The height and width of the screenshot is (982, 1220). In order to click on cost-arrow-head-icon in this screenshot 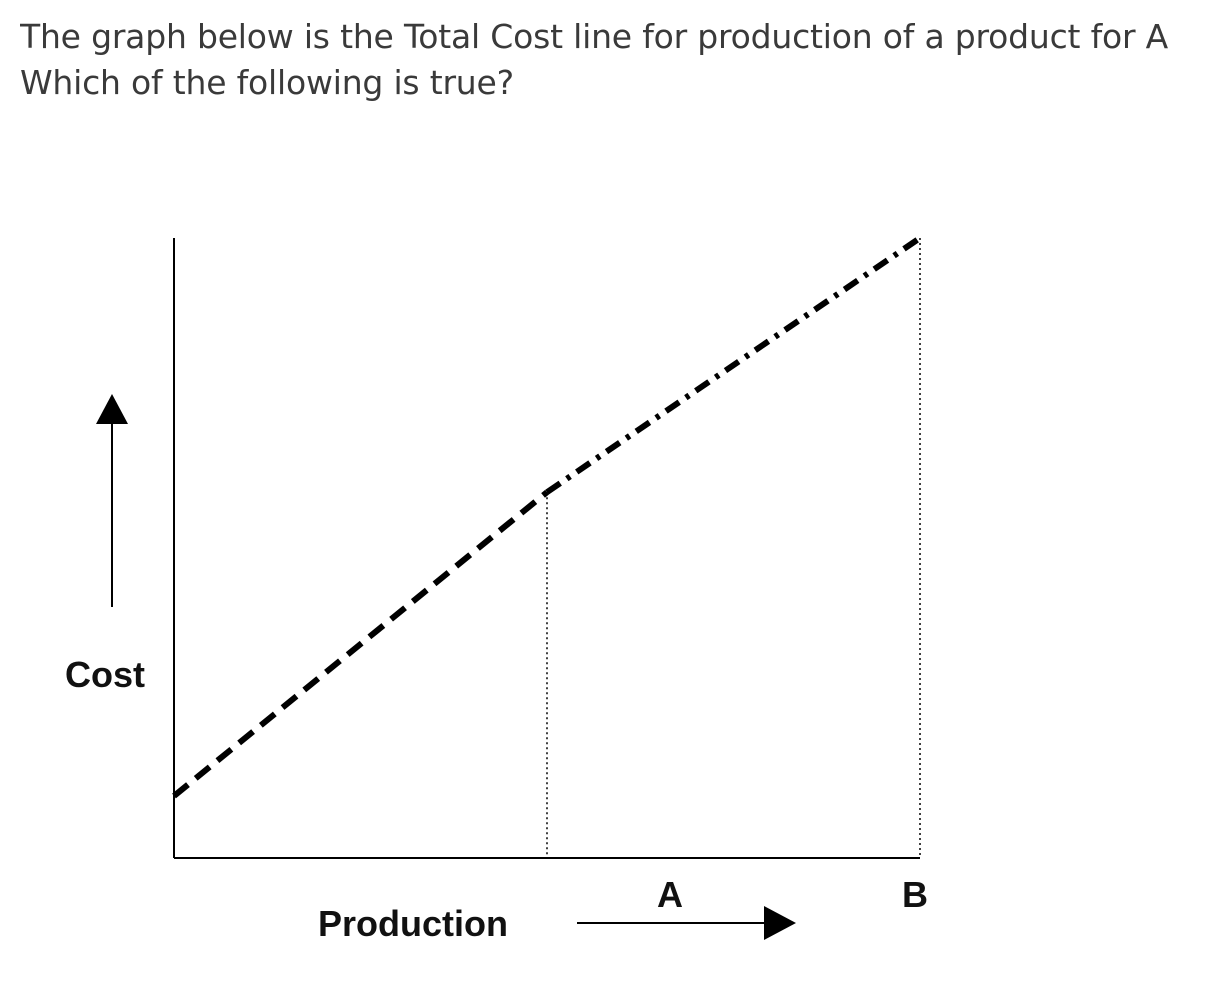, I will do `click(112, 409)`.